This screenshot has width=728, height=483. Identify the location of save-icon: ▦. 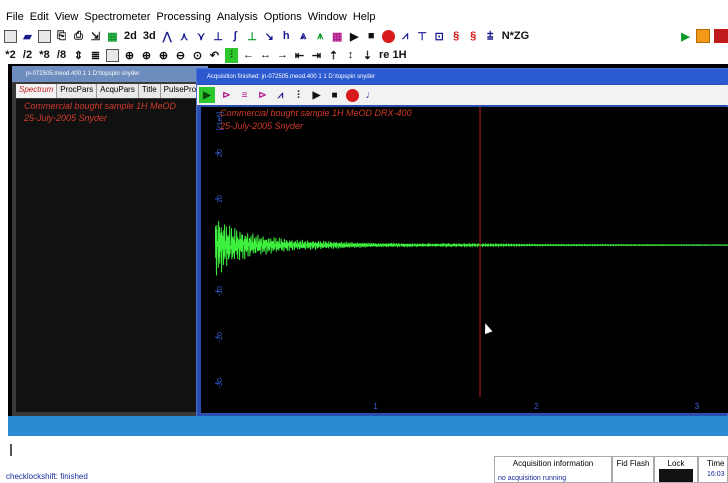
(112, 36).